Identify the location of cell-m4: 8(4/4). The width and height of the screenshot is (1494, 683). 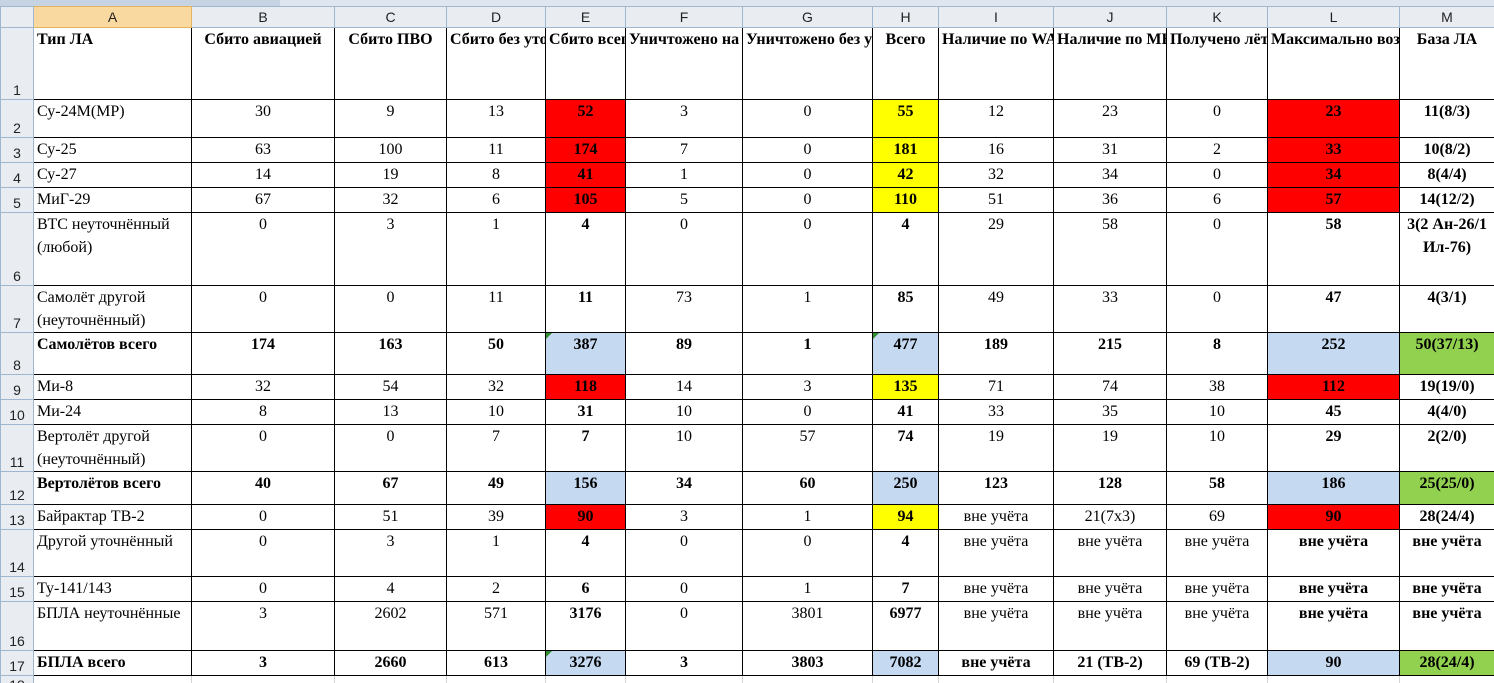
(1446, 175).